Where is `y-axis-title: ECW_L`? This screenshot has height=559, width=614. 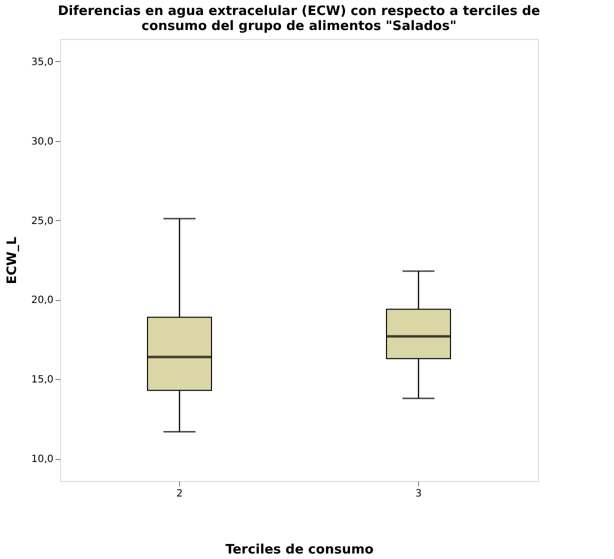 y-axis-title: ECW_L is located at coordinates (12, 260).